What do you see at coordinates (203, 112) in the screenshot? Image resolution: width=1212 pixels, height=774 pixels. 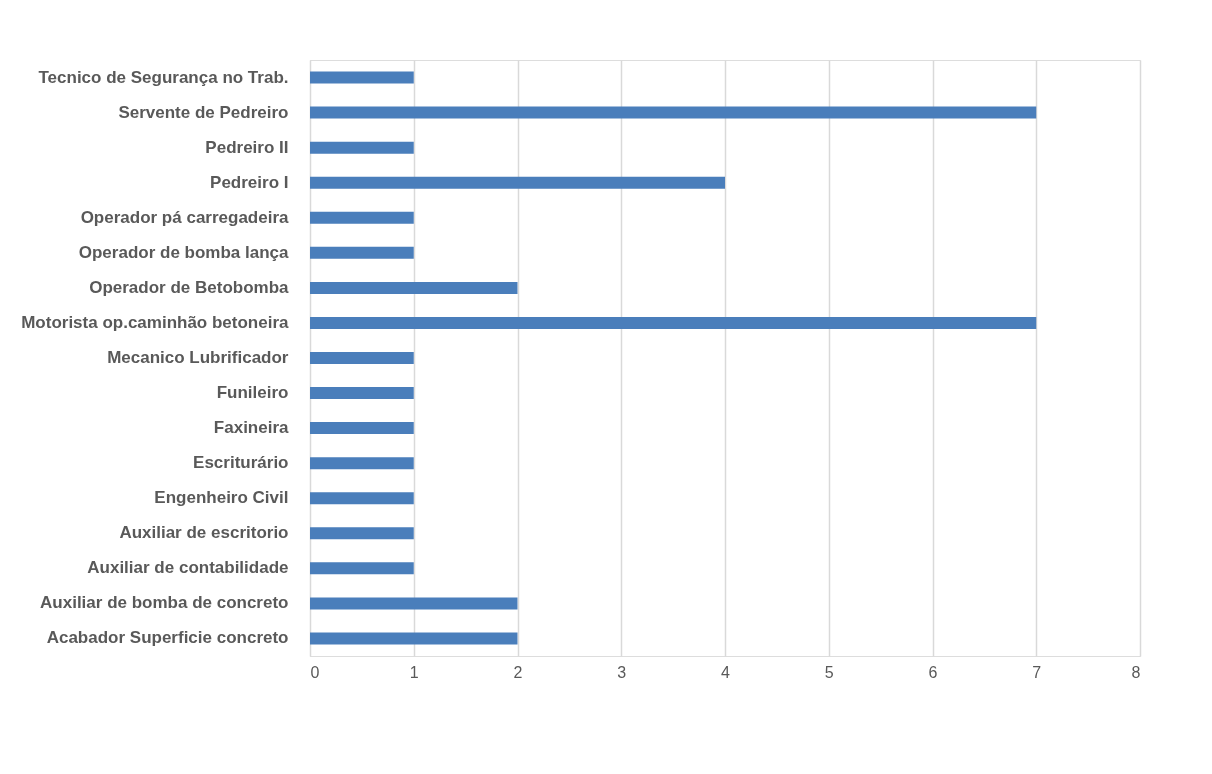 I see `y-tick-label: Servente de Pedreiro` at bounding box center [203, 112].